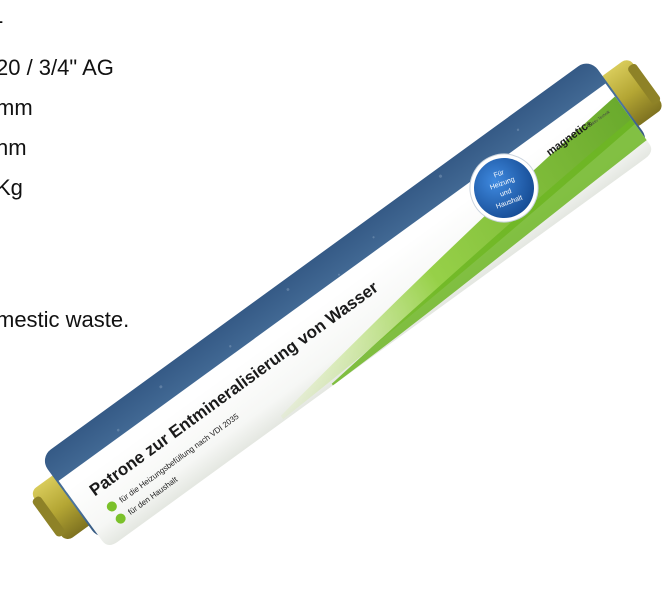 The width and height of the screenshot is (669, 596). What do you see at coordinates (13, 147) in the screenshot?
I see `spec-line-4: nm` at bounding box center [13, 147].